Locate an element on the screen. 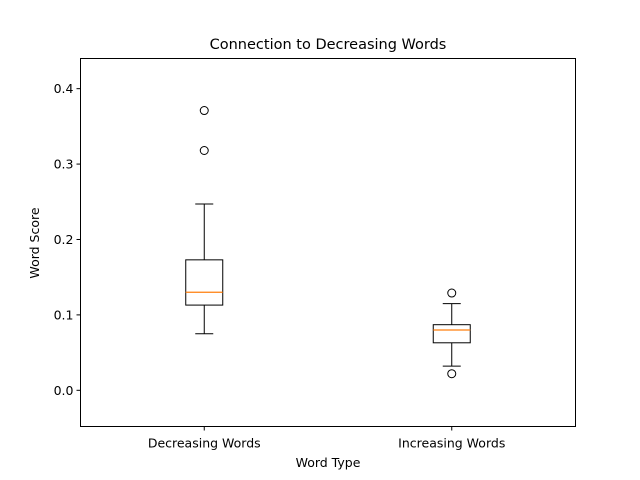  x-tick-label: Increasing Words is located at coordinates (451, 443).